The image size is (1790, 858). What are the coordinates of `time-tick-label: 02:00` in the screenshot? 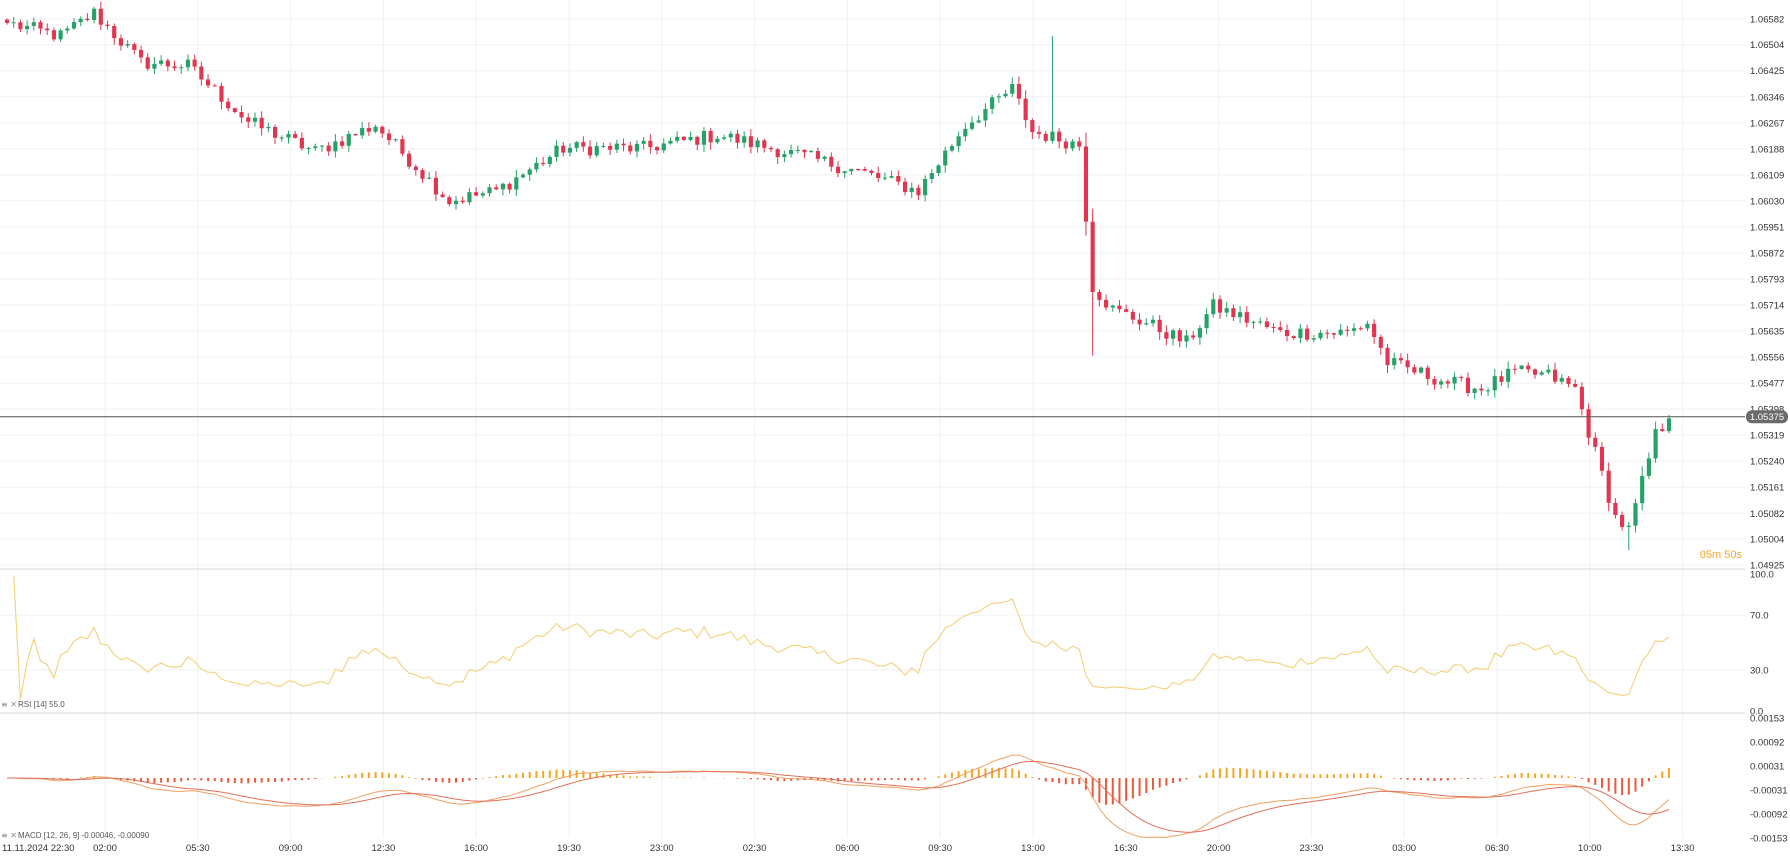 It's located at (105, 848).